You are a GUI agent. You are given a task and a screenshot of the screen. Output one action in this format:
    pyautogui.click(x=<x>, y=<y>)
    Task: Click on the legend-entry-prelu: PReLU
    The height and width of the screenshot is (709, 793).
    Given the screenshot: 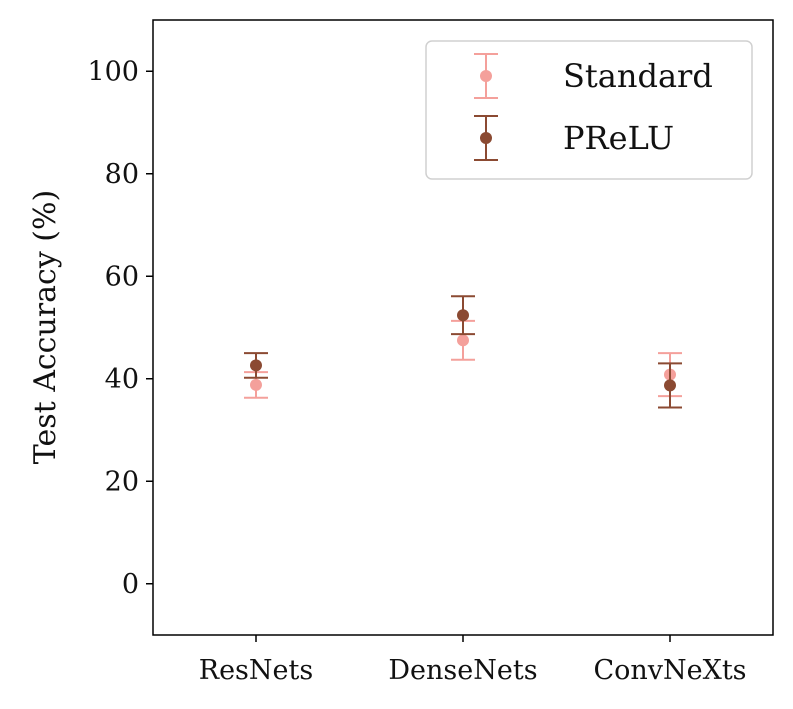 What is the action you would take?
    pyautogui.click(x=574, y=138)
    